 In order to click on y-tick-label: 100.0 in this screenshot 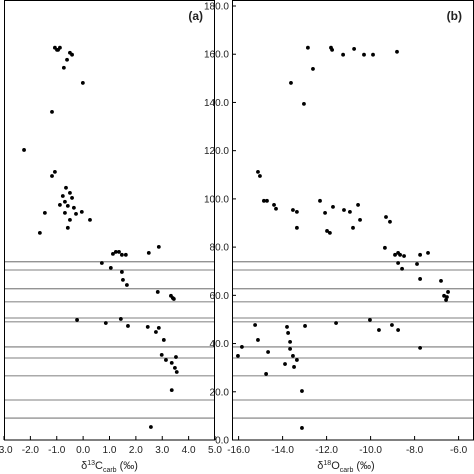, I will do `click(216, 199)`.